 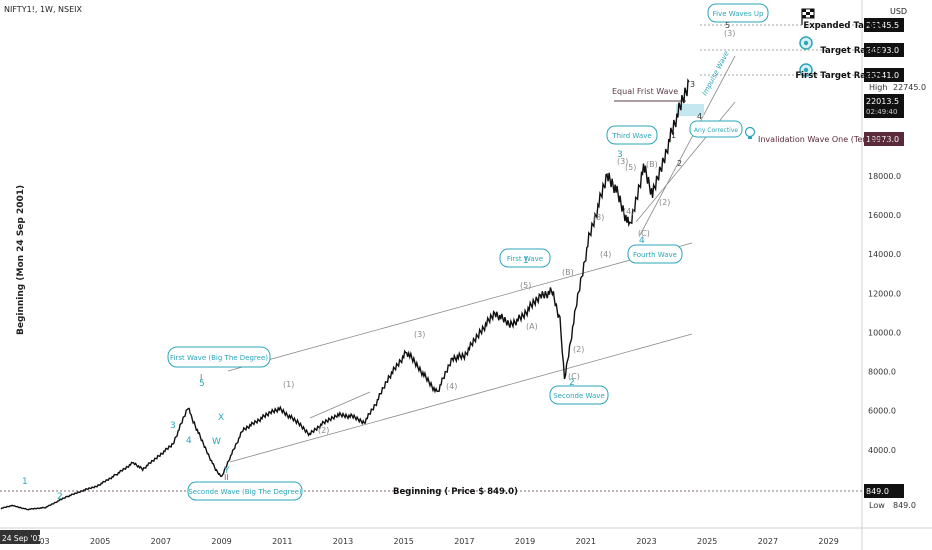 I want to click on impulse-wave-text: Impulse Wave, so click(x=716, y=73).